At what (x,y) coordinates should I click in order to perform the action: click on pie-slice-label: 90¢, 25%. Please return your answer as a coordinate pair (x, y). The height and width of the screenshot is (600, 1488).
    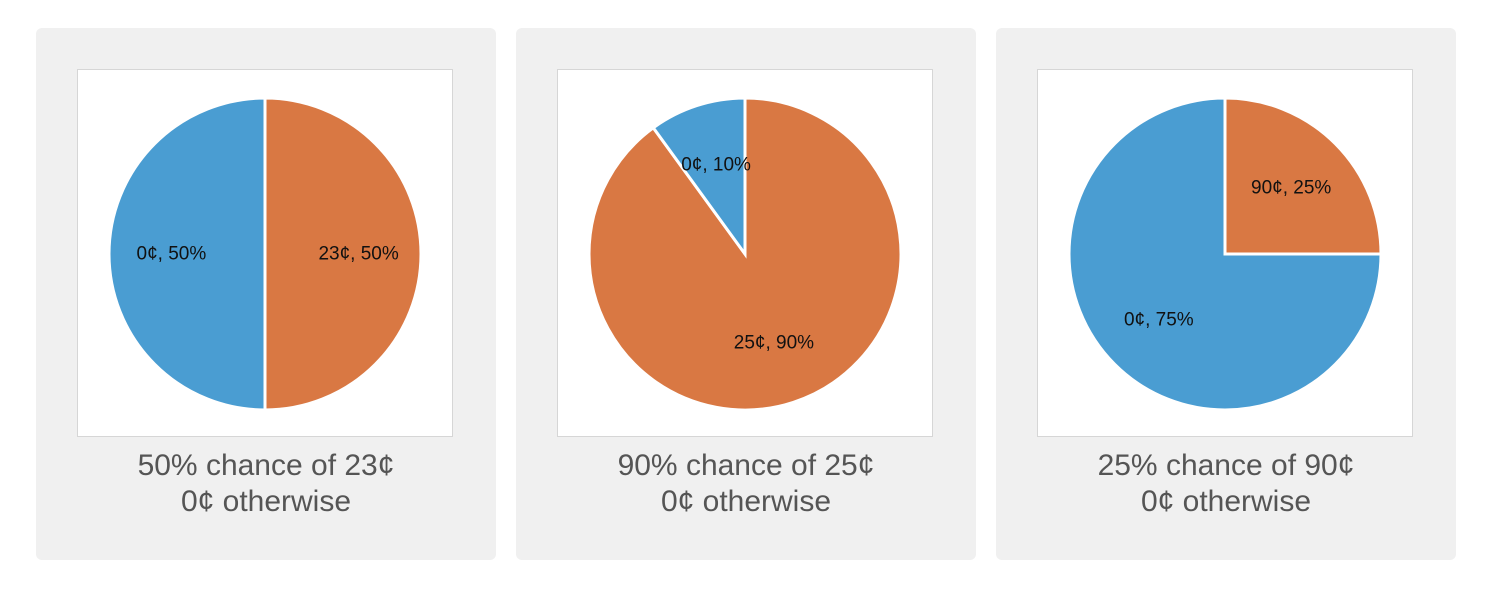
    Looking at the image, I should click on (1291, 187).